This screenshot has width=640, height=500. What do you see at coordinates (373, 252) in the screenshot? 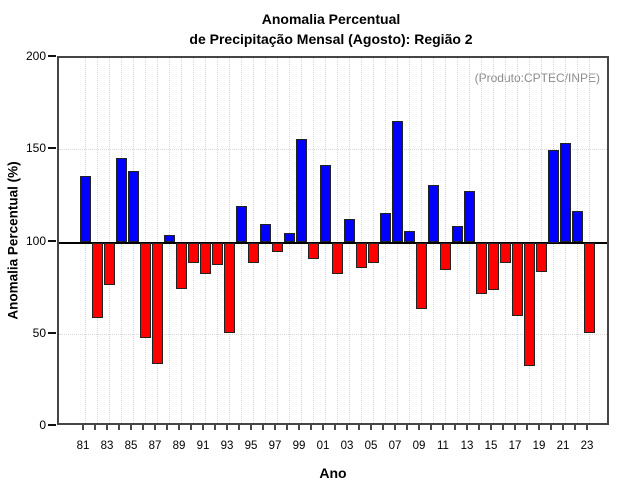
I see `bar-2005` at bounding box center [373, 252].